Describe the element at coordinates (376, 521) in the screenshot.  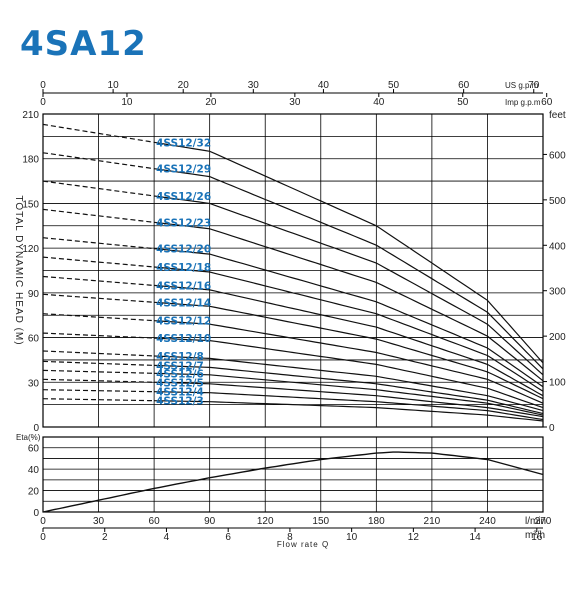
I see `lmin-tick: 180` at that location.